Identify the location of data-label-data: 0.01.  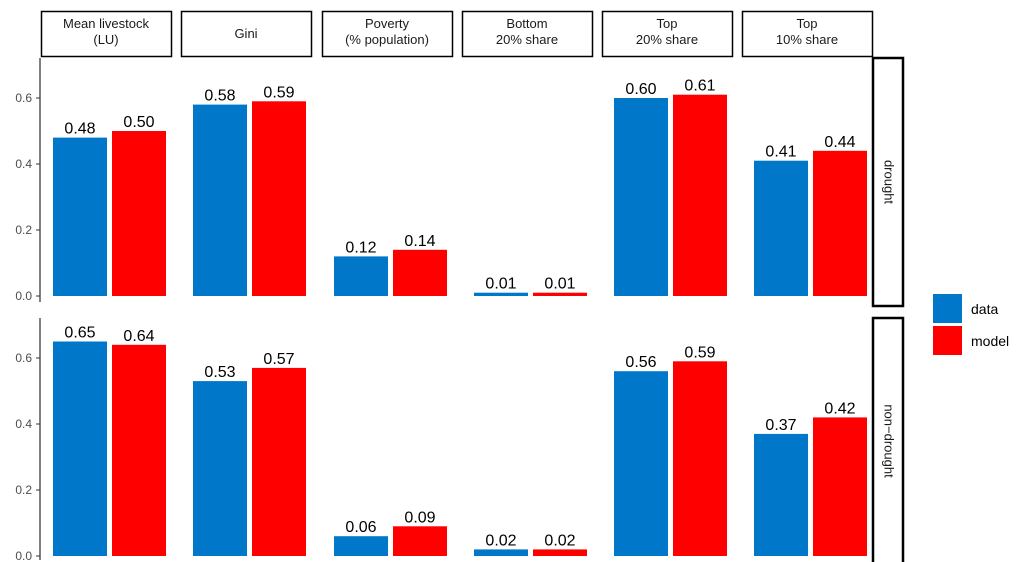
(500, 284).